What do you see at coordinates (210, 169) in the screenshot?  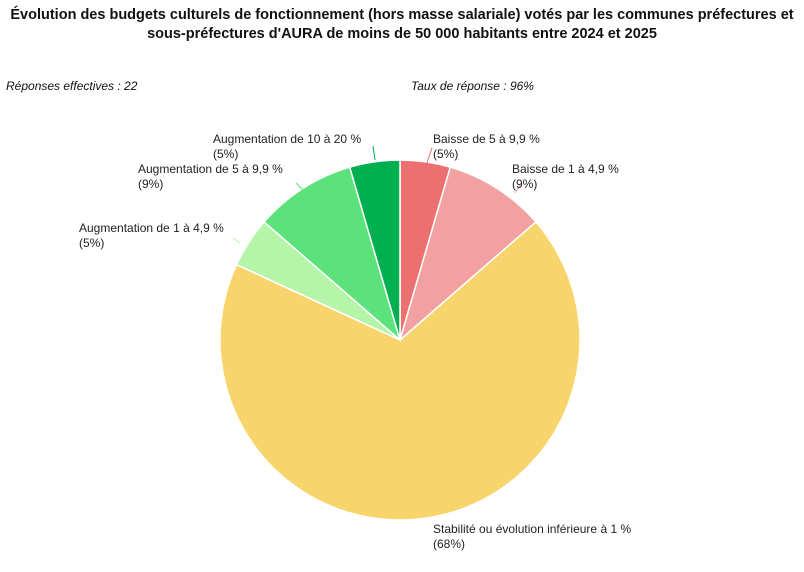 I see `slice-label: Augmentation de 5 à 9,9 %` at bounding box center [210, 169].